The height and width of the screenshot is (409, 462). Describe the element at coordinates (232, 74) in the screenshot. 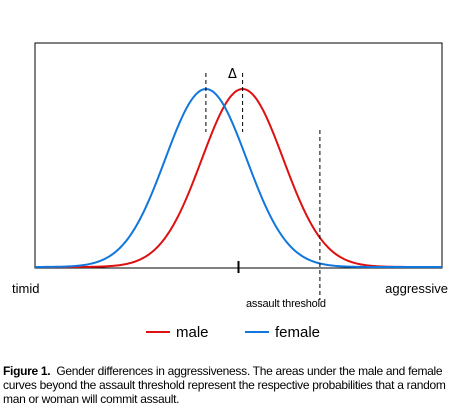

I see `delta-symbol: Δ` at that location.